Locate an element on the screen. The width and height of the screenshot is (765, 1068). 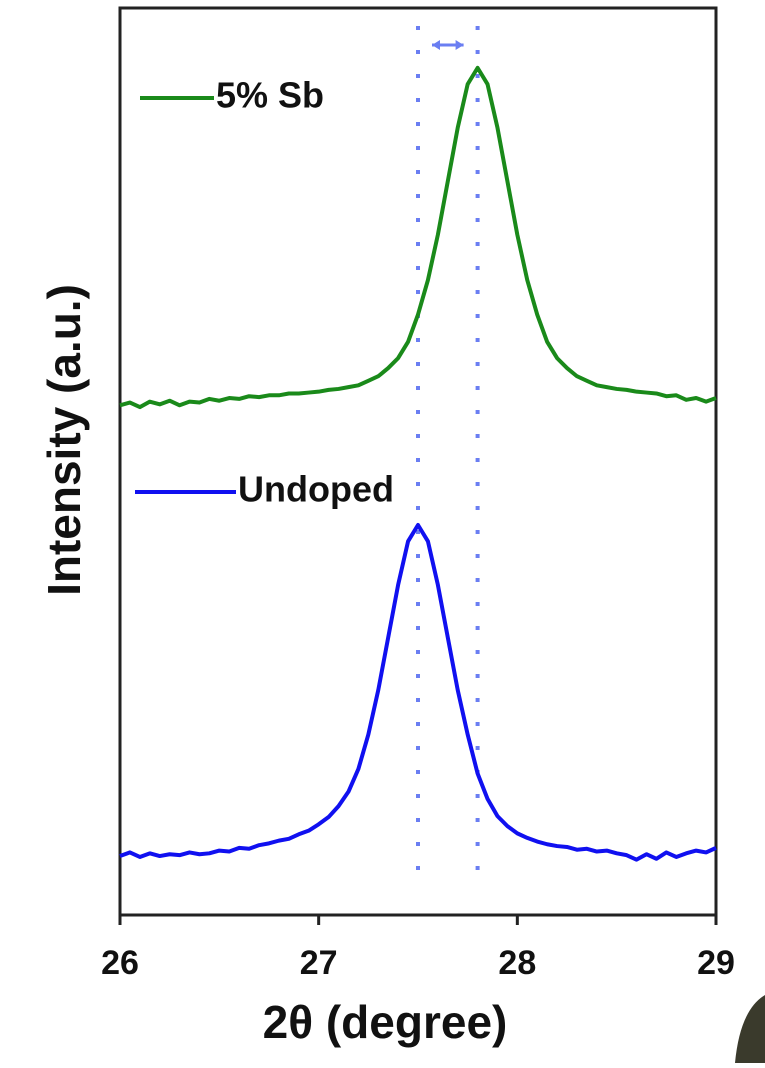
shift-arrow-head is located at coordinates (448, 45).